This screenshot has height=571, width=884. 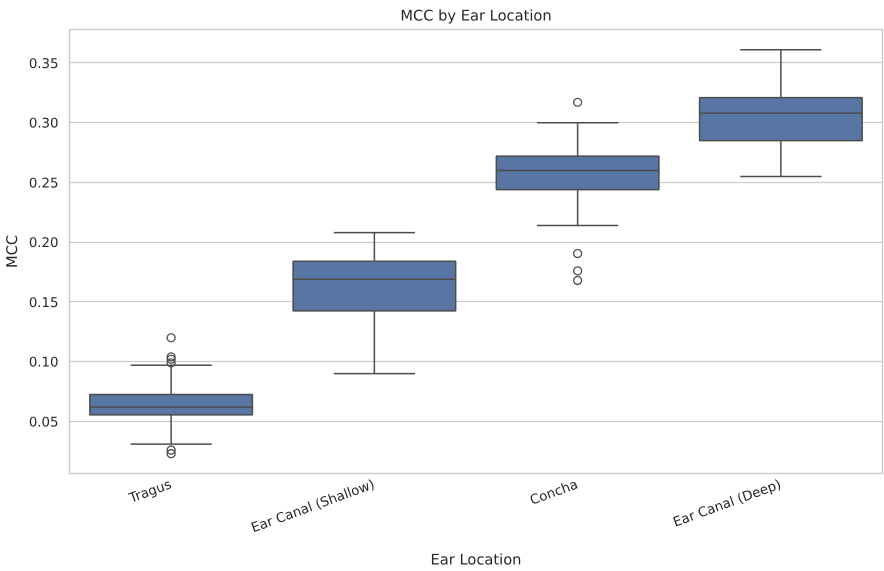 What do you see at coordinates (43, 184) in the screenshot?
I see `y-tick-label: 0.25` at bounding box center [43, 184].